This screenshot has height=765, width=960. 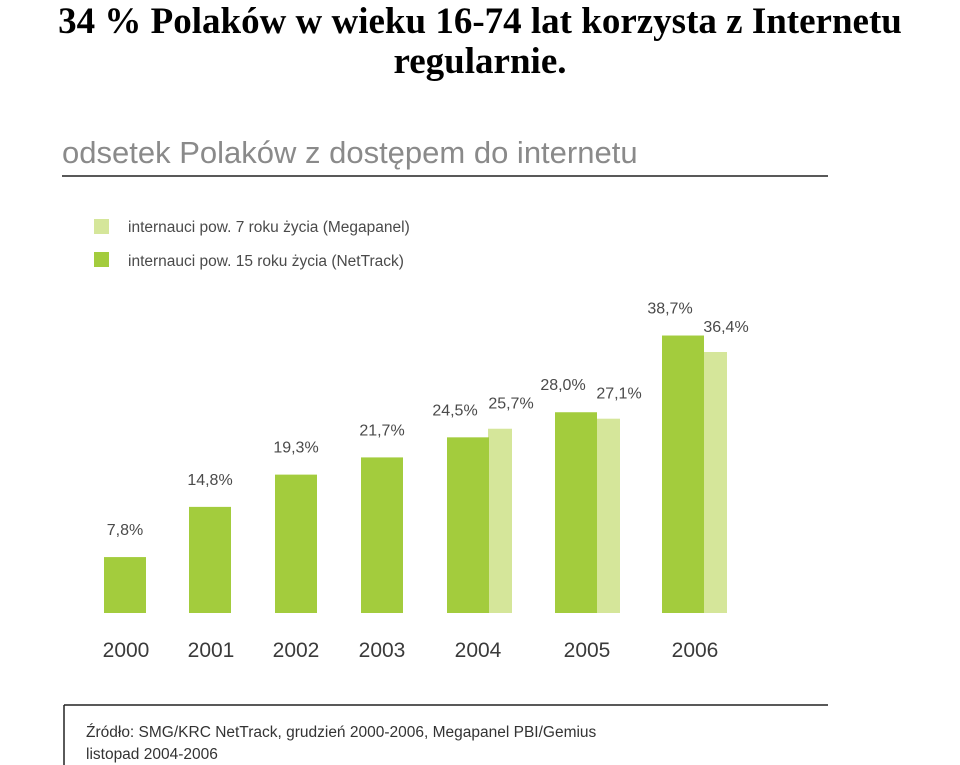 What do you see at coordinates (715, 482) in the screenshot?
I see `bar-megapanel-2006` at bounding box center [715, 482].